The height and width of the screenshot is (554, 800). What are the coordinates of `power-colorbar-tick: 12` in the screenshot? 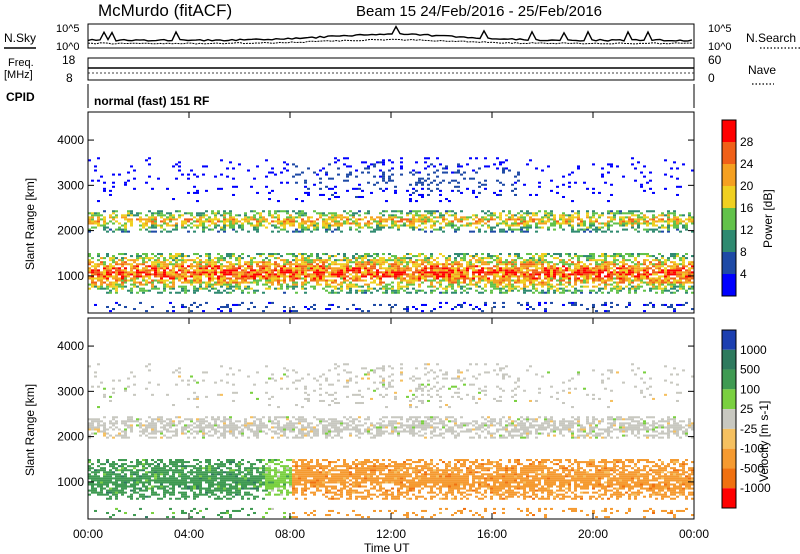 It's located at (747, 230).